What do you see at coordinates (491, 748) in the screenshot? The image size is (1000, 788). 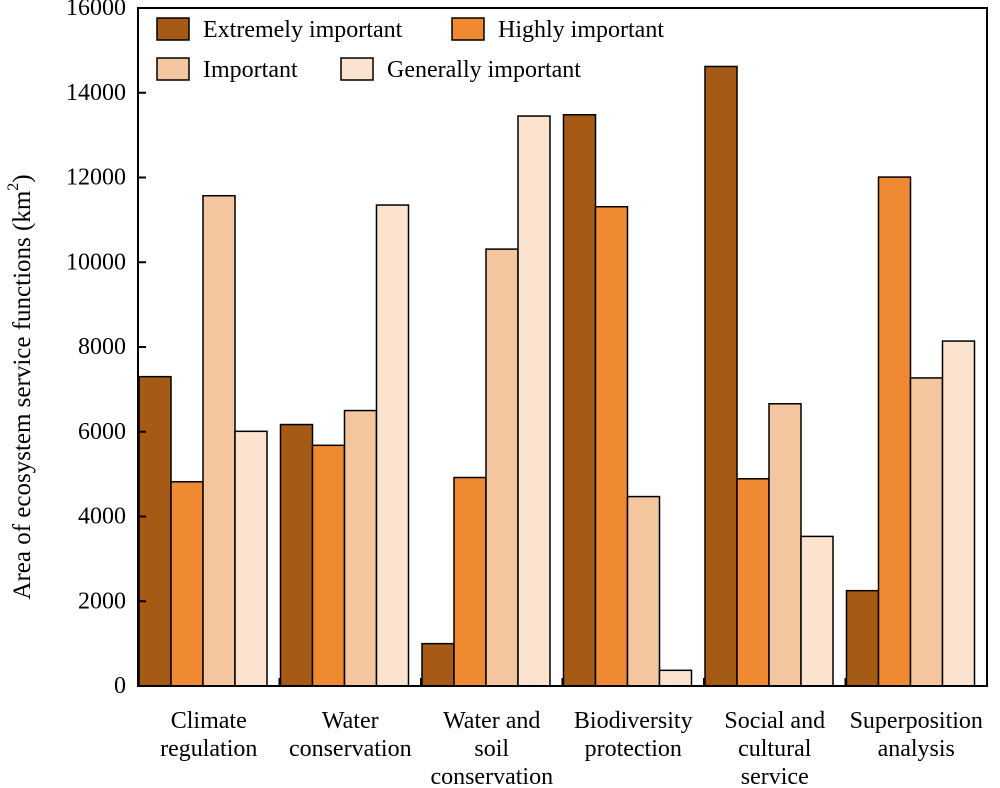 I see `x-tick-label: Water and soil conservation` at bounding box center [491, 748].